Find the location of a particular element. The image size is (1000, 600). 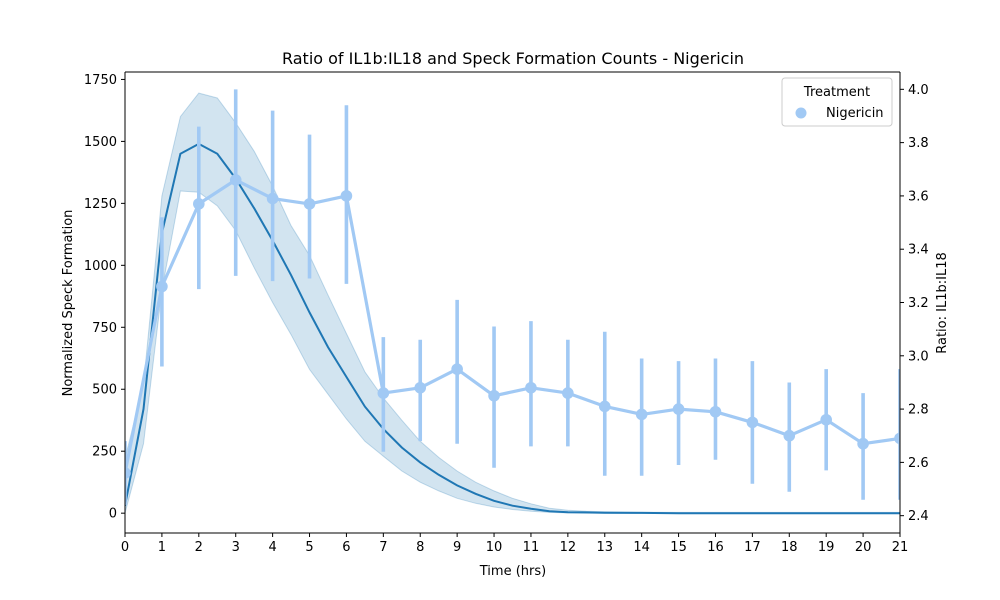

y2-tick-label: 2.4 is located at coordinates (918, 516).